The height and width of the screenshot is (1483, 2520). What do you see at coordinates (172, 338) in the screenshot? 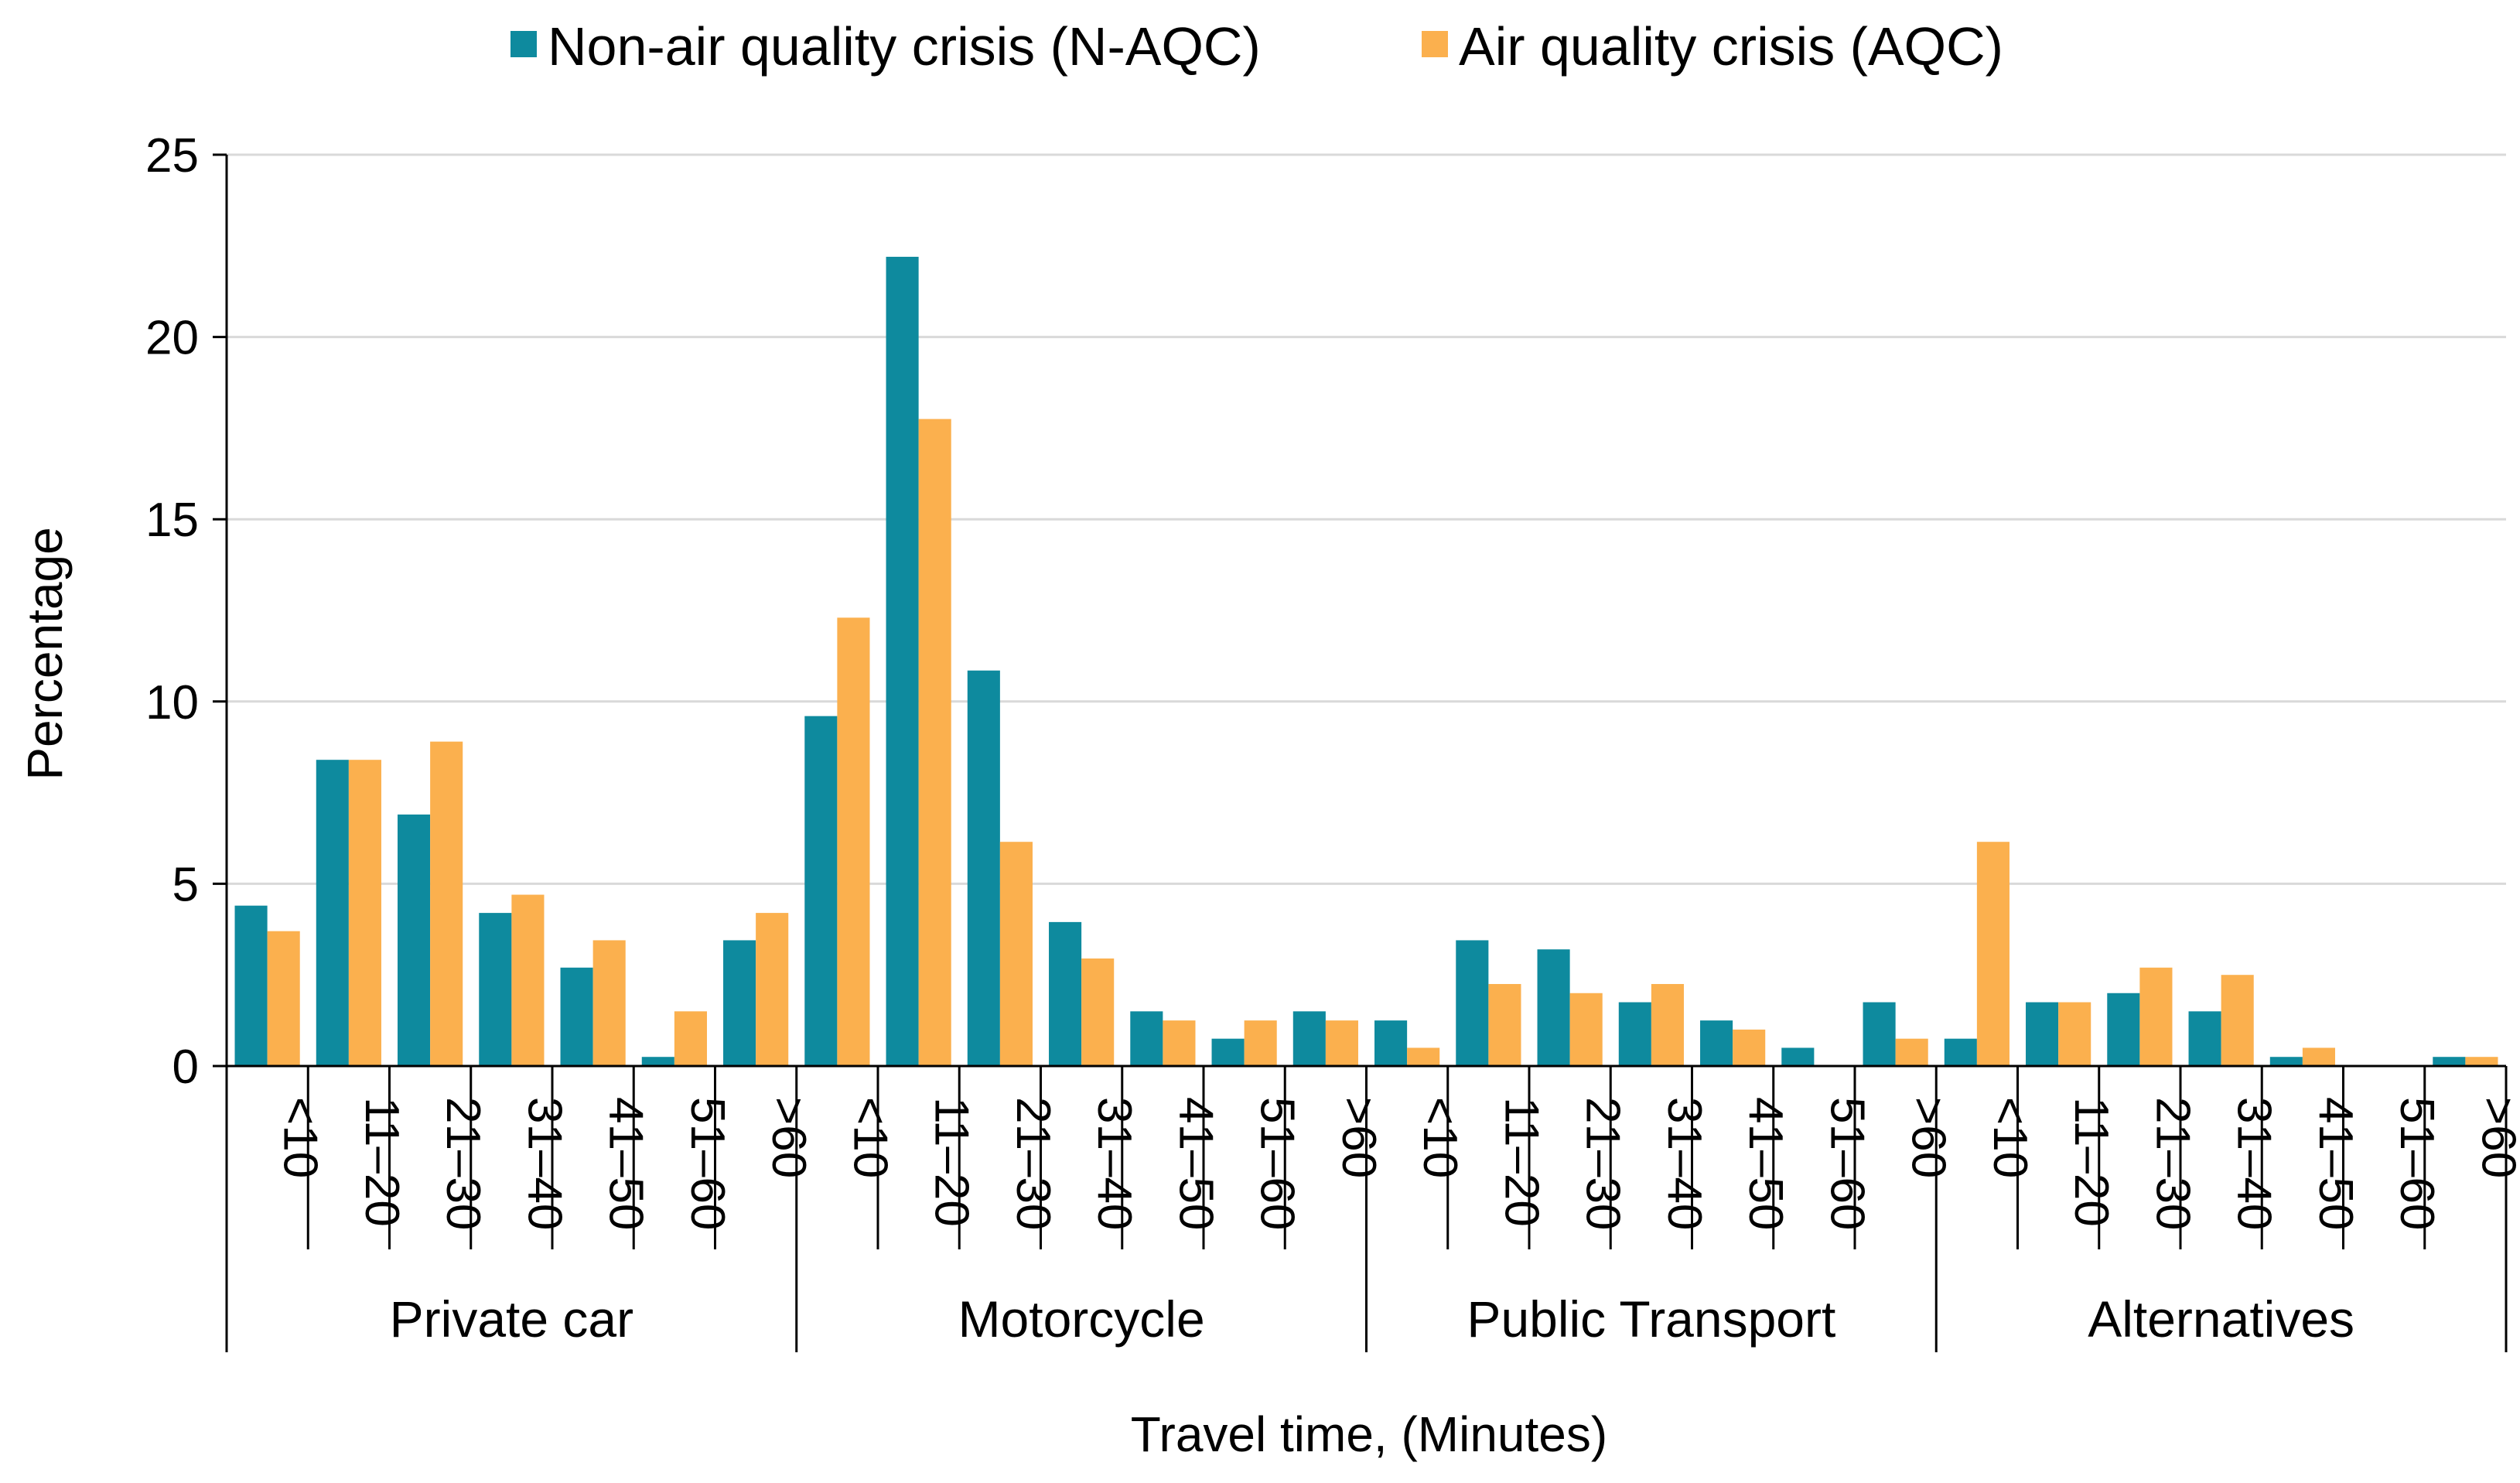
I see `y-tick-label: 20` at bounding box center [172, 338].